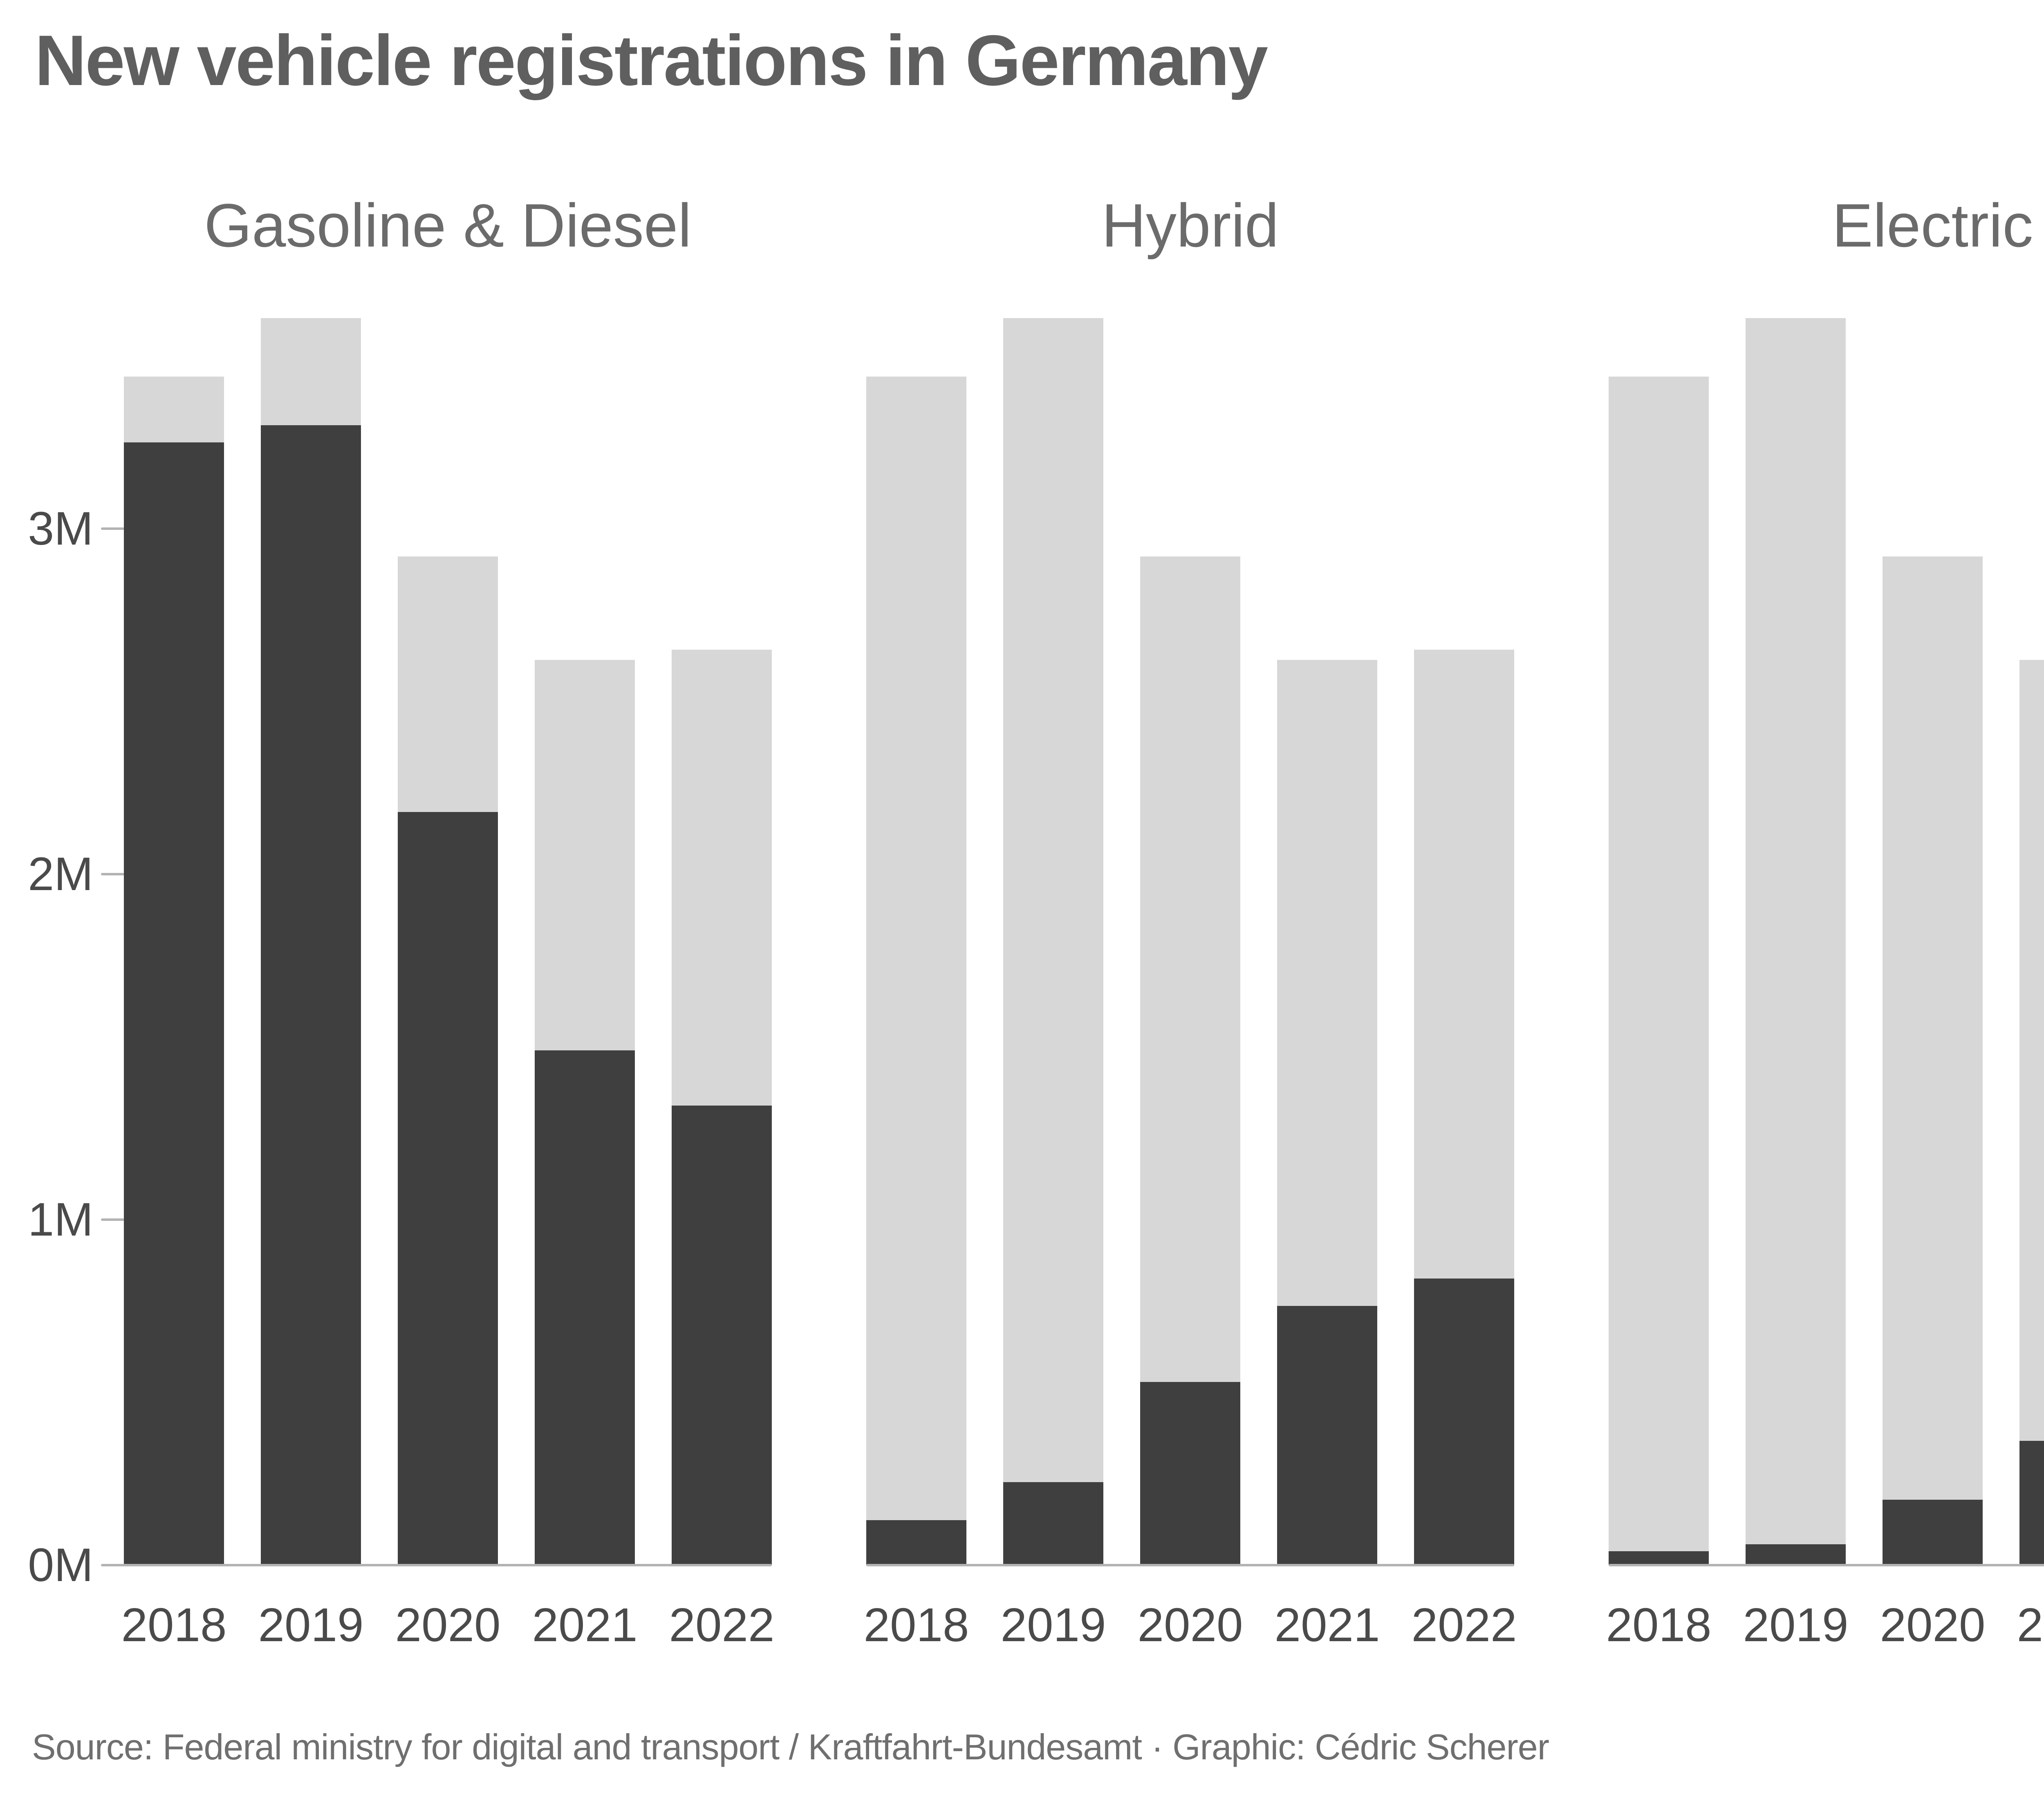  Describe the element at coordinates (60, 1220) in the screenshot. I see `y-tick-label: 1M` at that location.